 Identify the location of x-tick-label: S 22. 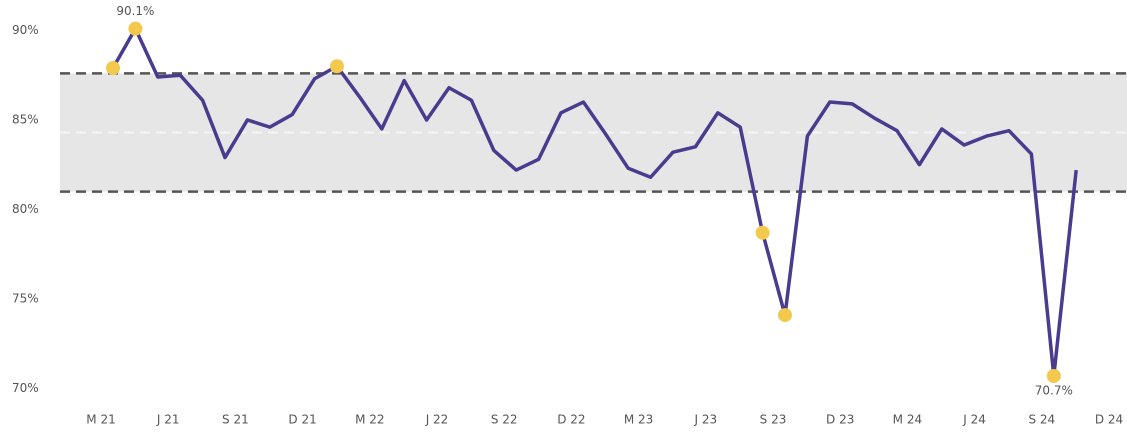
(504, 420).